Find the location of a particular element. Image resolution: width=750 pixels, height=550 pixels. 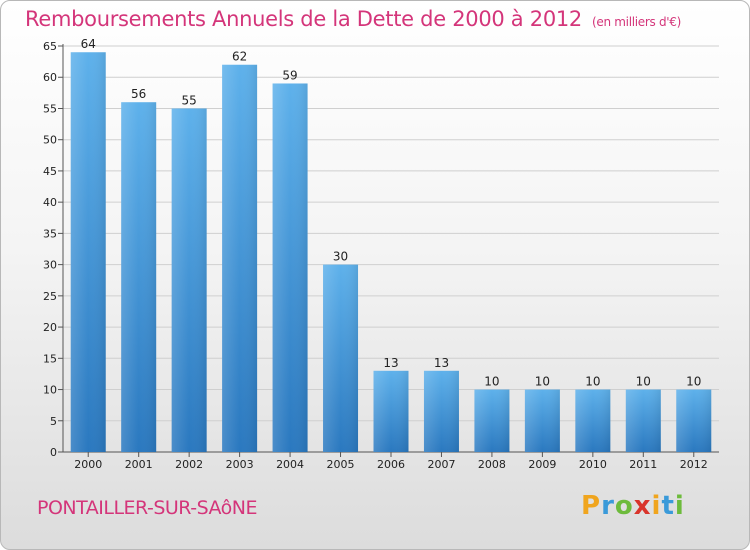

x-tick-label: 2007 is located at coordinates (441, 464).